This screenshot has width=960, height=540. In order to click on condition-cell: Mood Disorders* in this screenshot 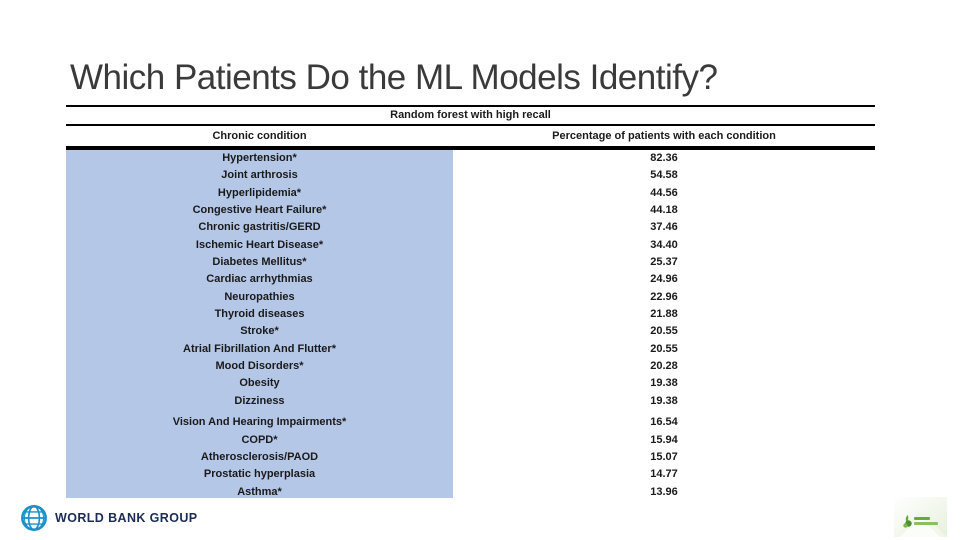, I will do `click(259, 366)`.